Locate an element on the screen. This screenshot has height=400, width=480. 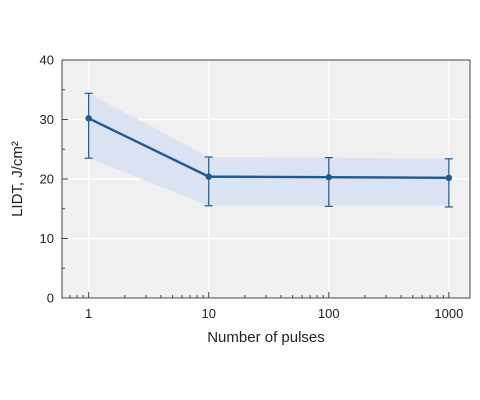
x-tick-label: 10 is located at coordinates (208, 313).